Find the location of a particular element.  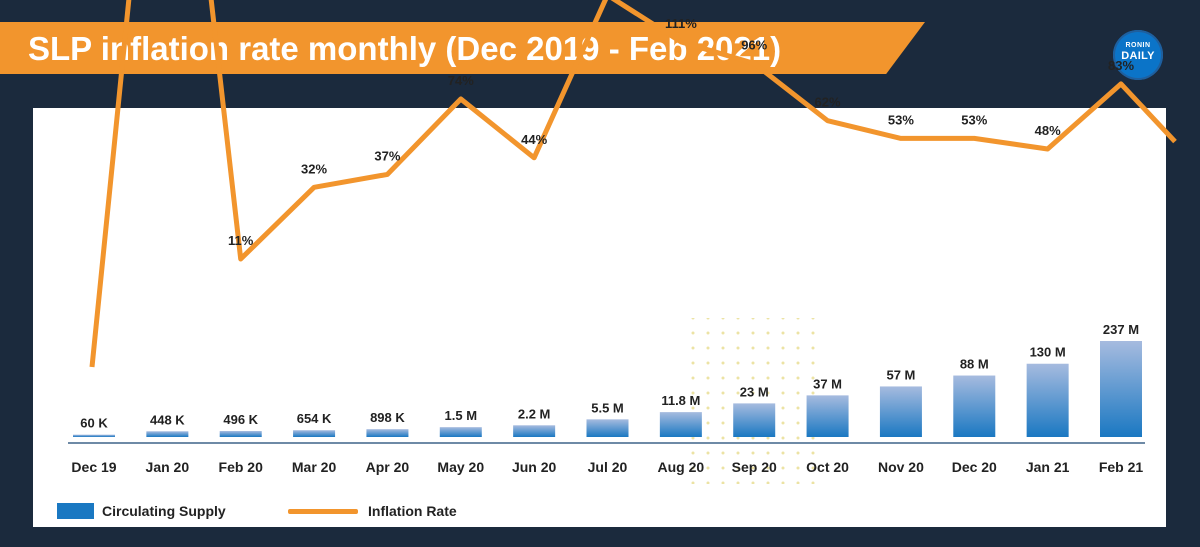

x-tick-label: Apr 20 is located at coordinates (388, 467).